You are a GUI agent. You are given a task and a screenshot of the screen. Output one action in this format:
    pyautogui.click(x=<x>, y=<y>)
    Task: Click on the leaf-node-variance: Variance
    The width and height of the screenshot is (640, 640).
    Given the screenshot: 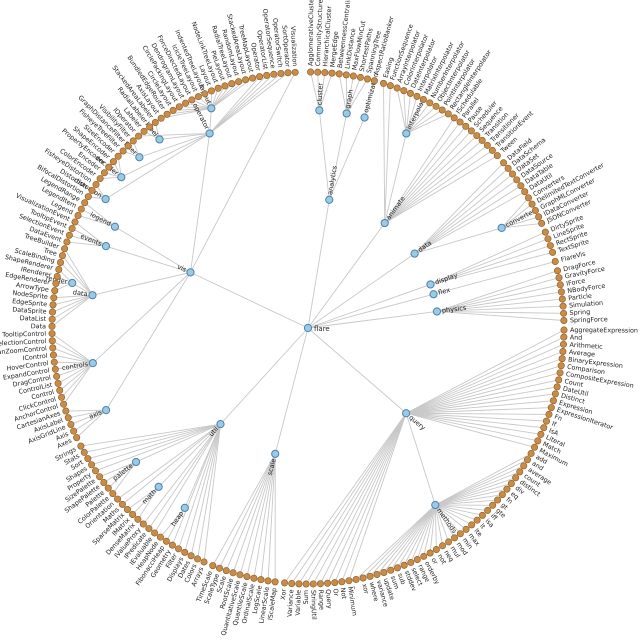 What is the action you would take?
    pyautogui.click(x=291, y=598)
    